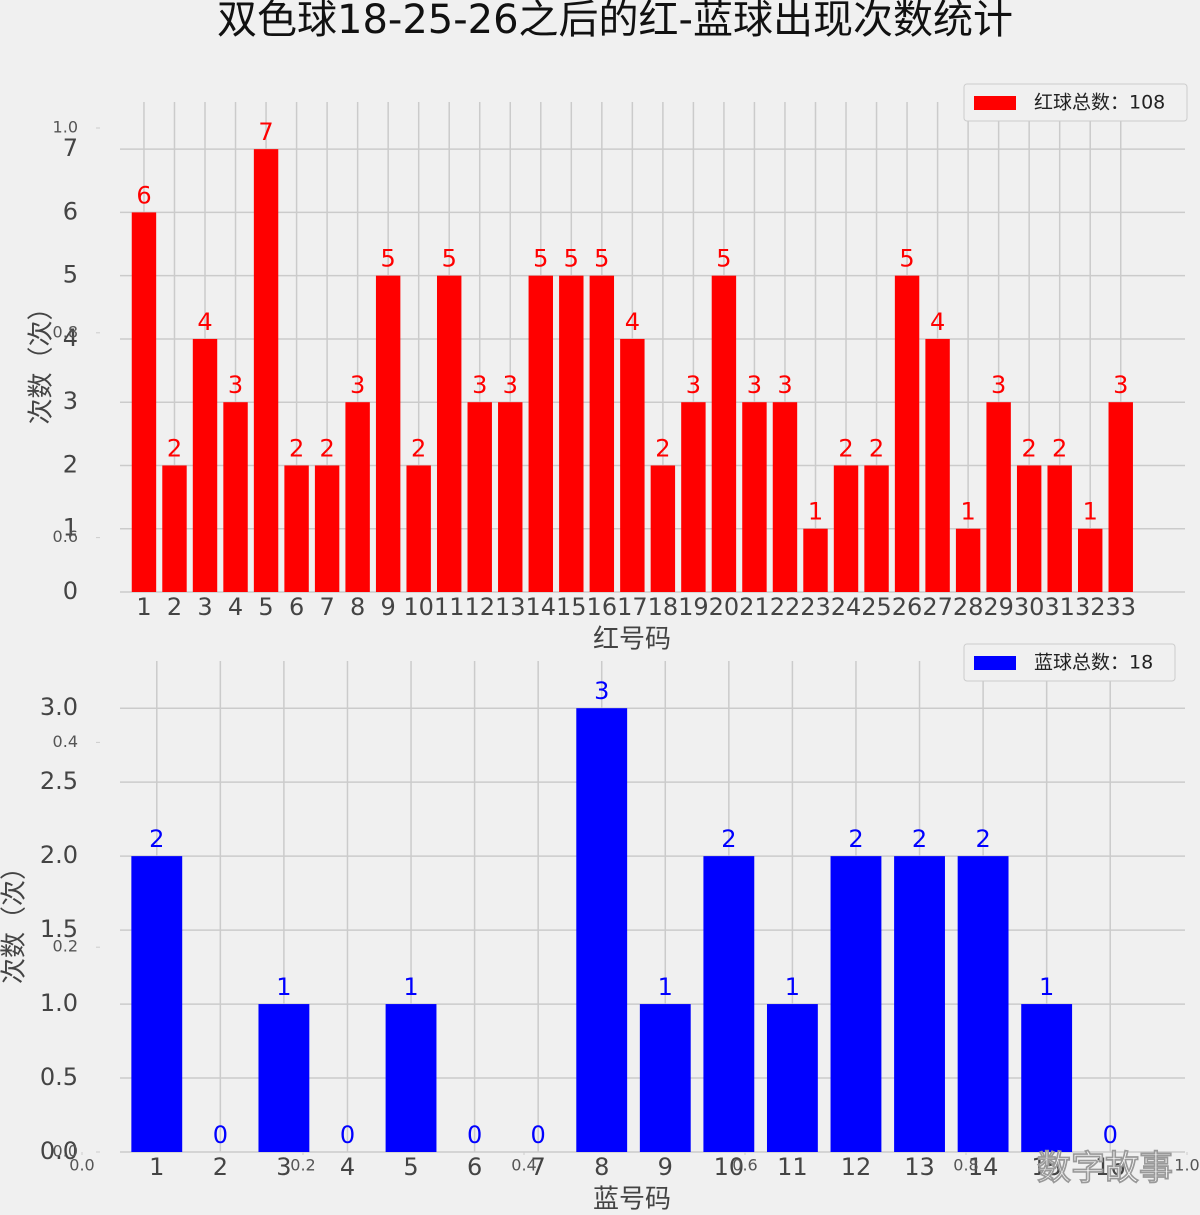 The height and width of the screenshot is (1215, 1200). What do you see at coordinates (235, 607) in the screenshot?
I see `x-tick-label: 4` at bounding box center [235, 607].